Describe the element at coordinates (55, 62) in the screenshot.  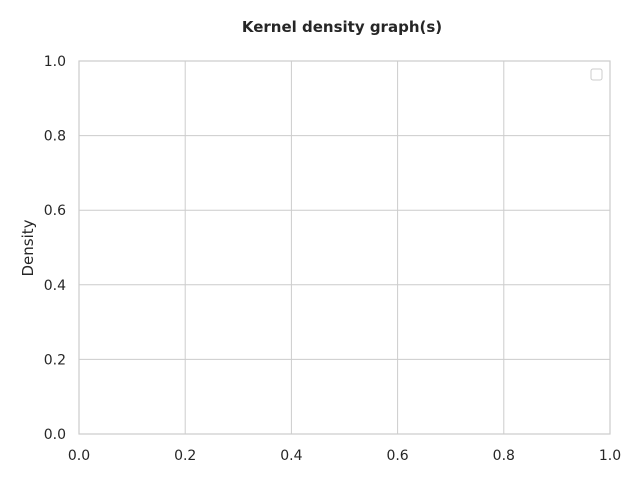
I see `y-tick-label: 1.0` at that location.